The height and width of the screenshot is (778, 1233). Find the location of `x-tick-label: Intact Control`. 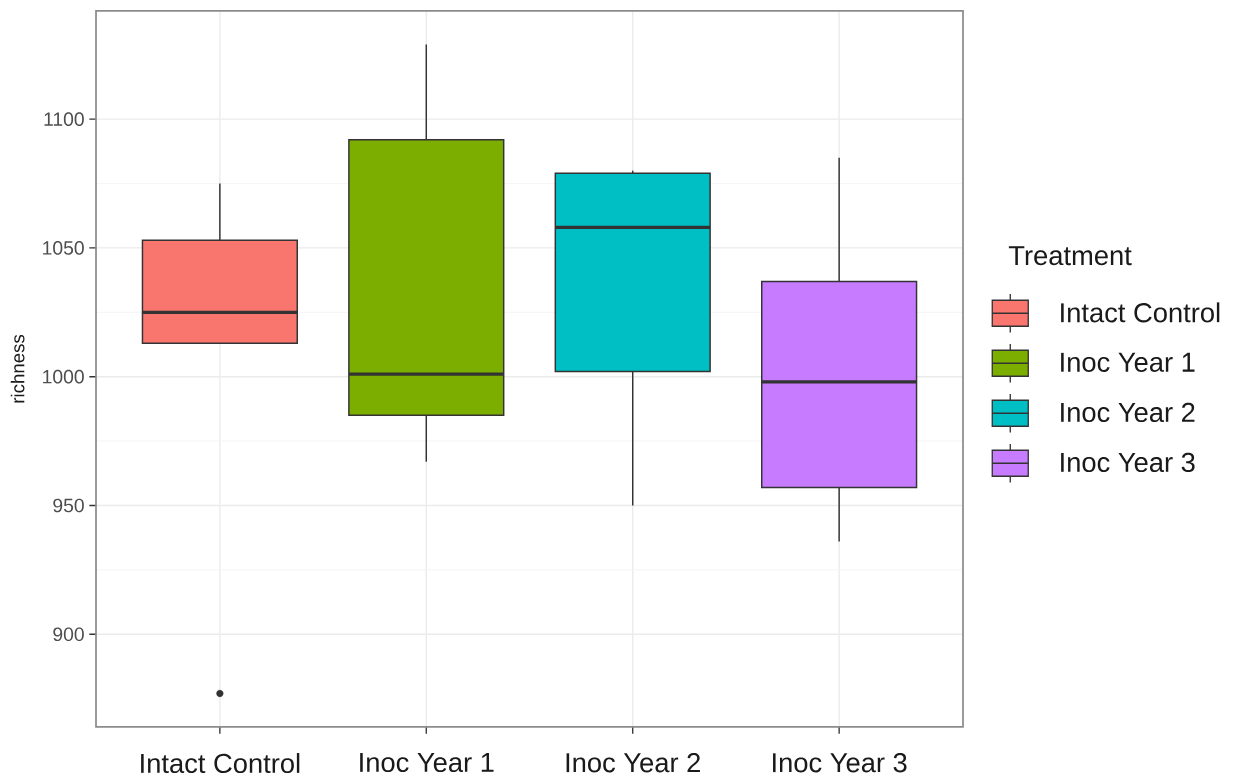

x-tick-label: Intact Control is located at coordinates (220, 763).